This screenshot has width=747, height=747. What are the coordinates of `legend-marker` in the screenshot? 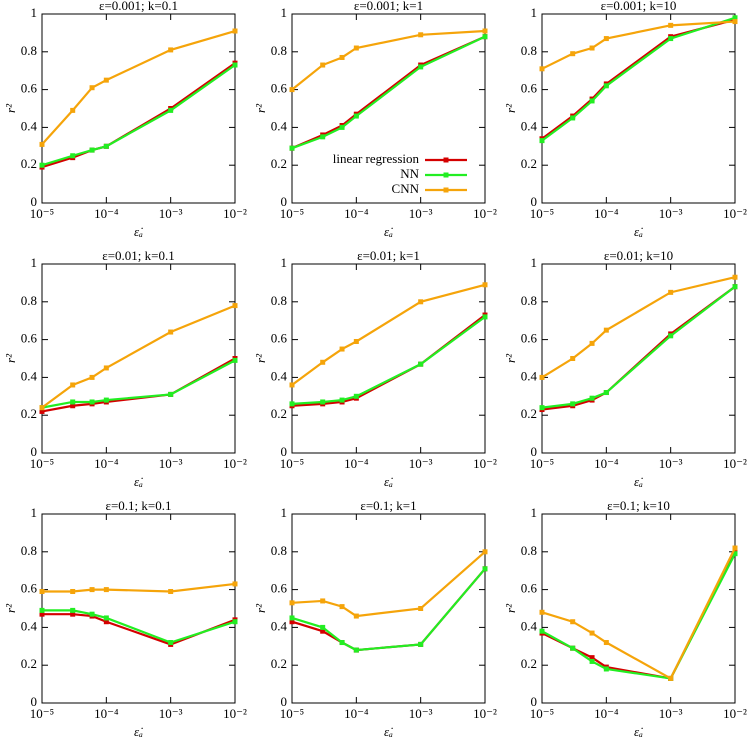 It's located at (446, 190).